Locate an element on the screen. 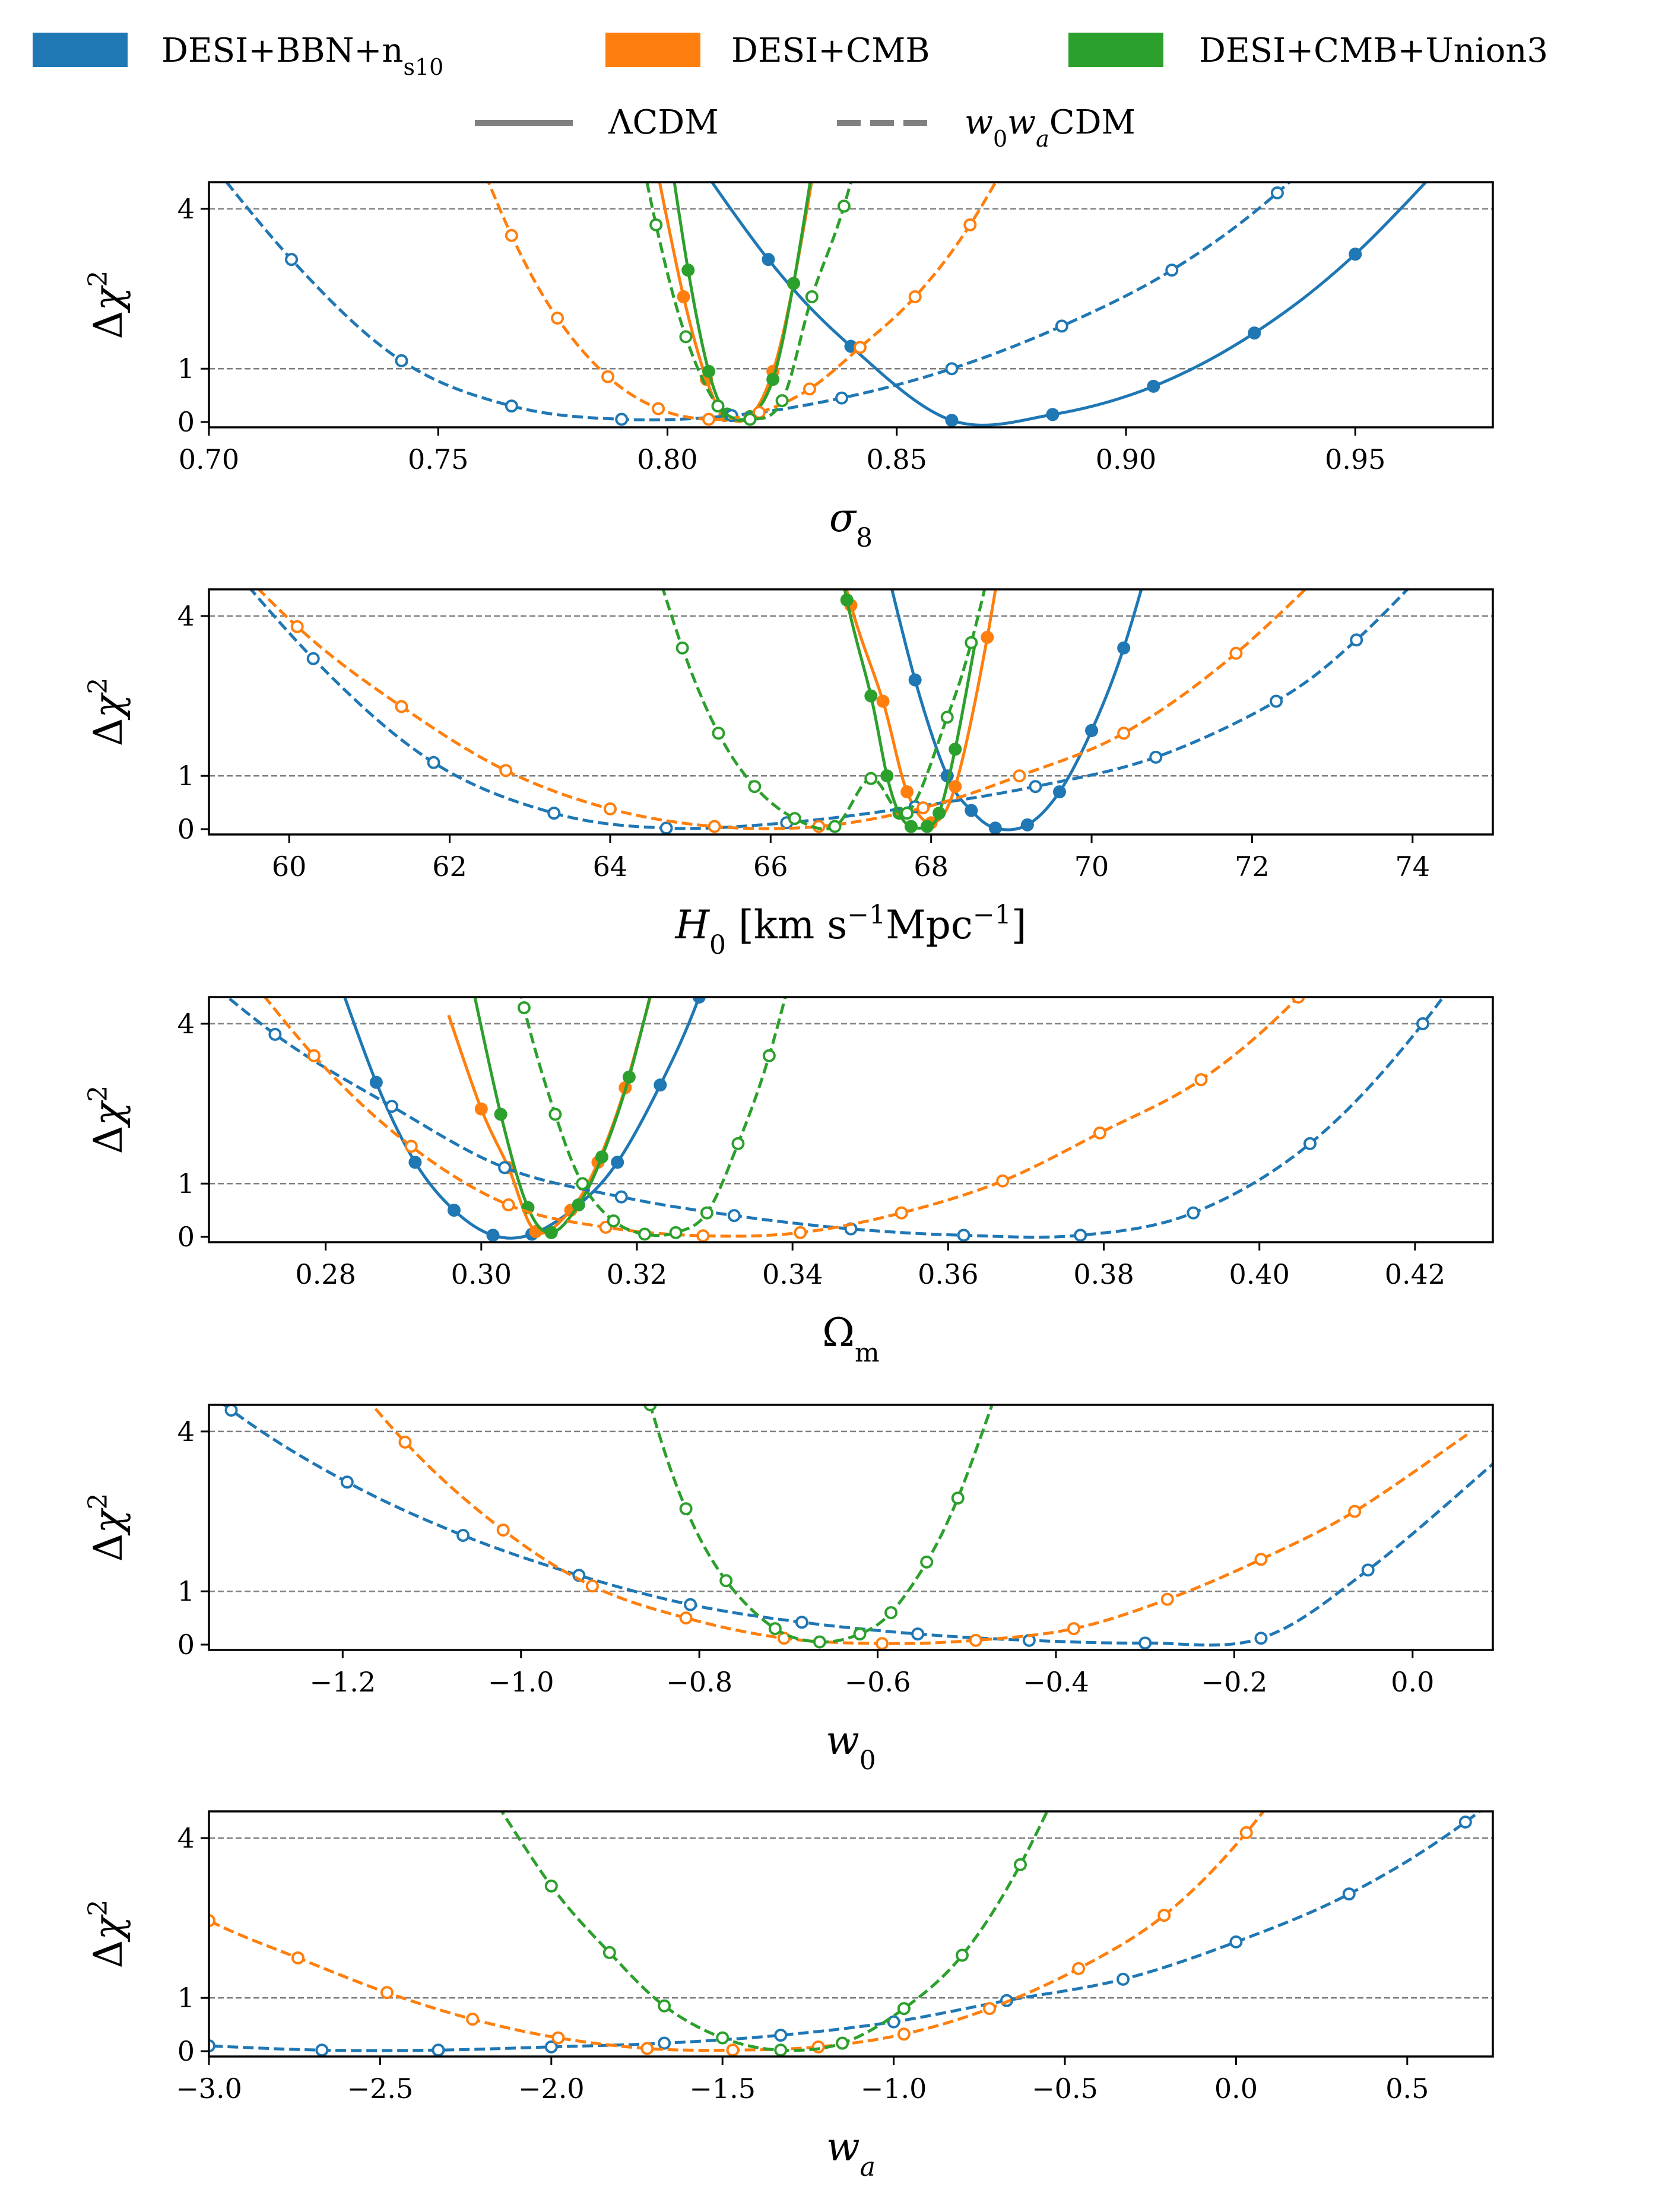 Image resolution: width=1662 pixels, height=2212 pixels. x-axis-label: wa is located at coordinates (851, 2153).